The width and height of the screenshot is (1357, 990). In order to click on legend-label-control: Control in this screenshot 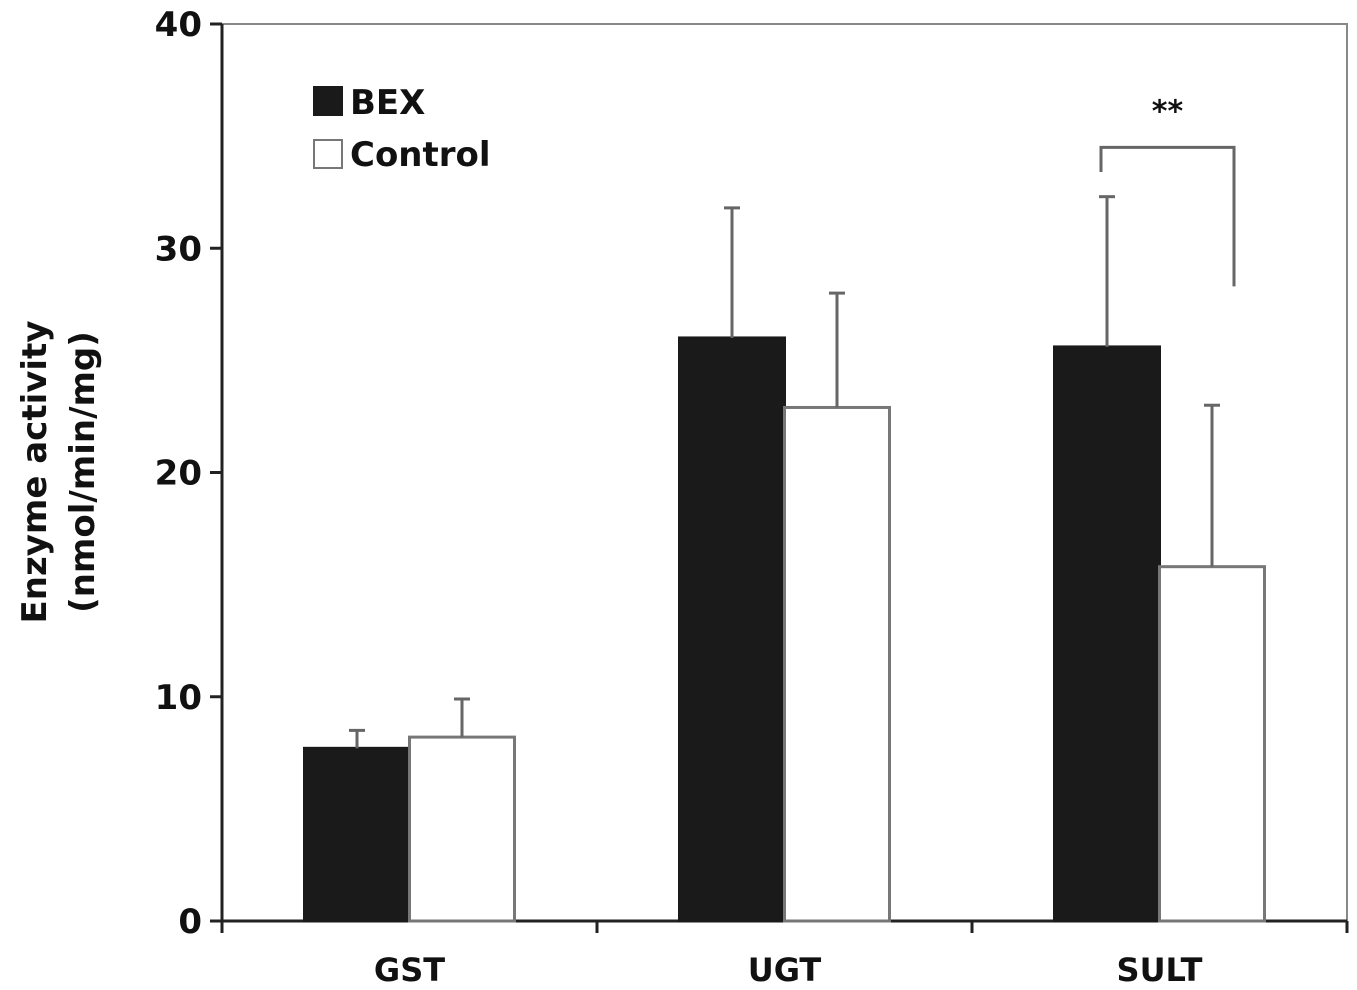, I will do `click(420, 155)`.